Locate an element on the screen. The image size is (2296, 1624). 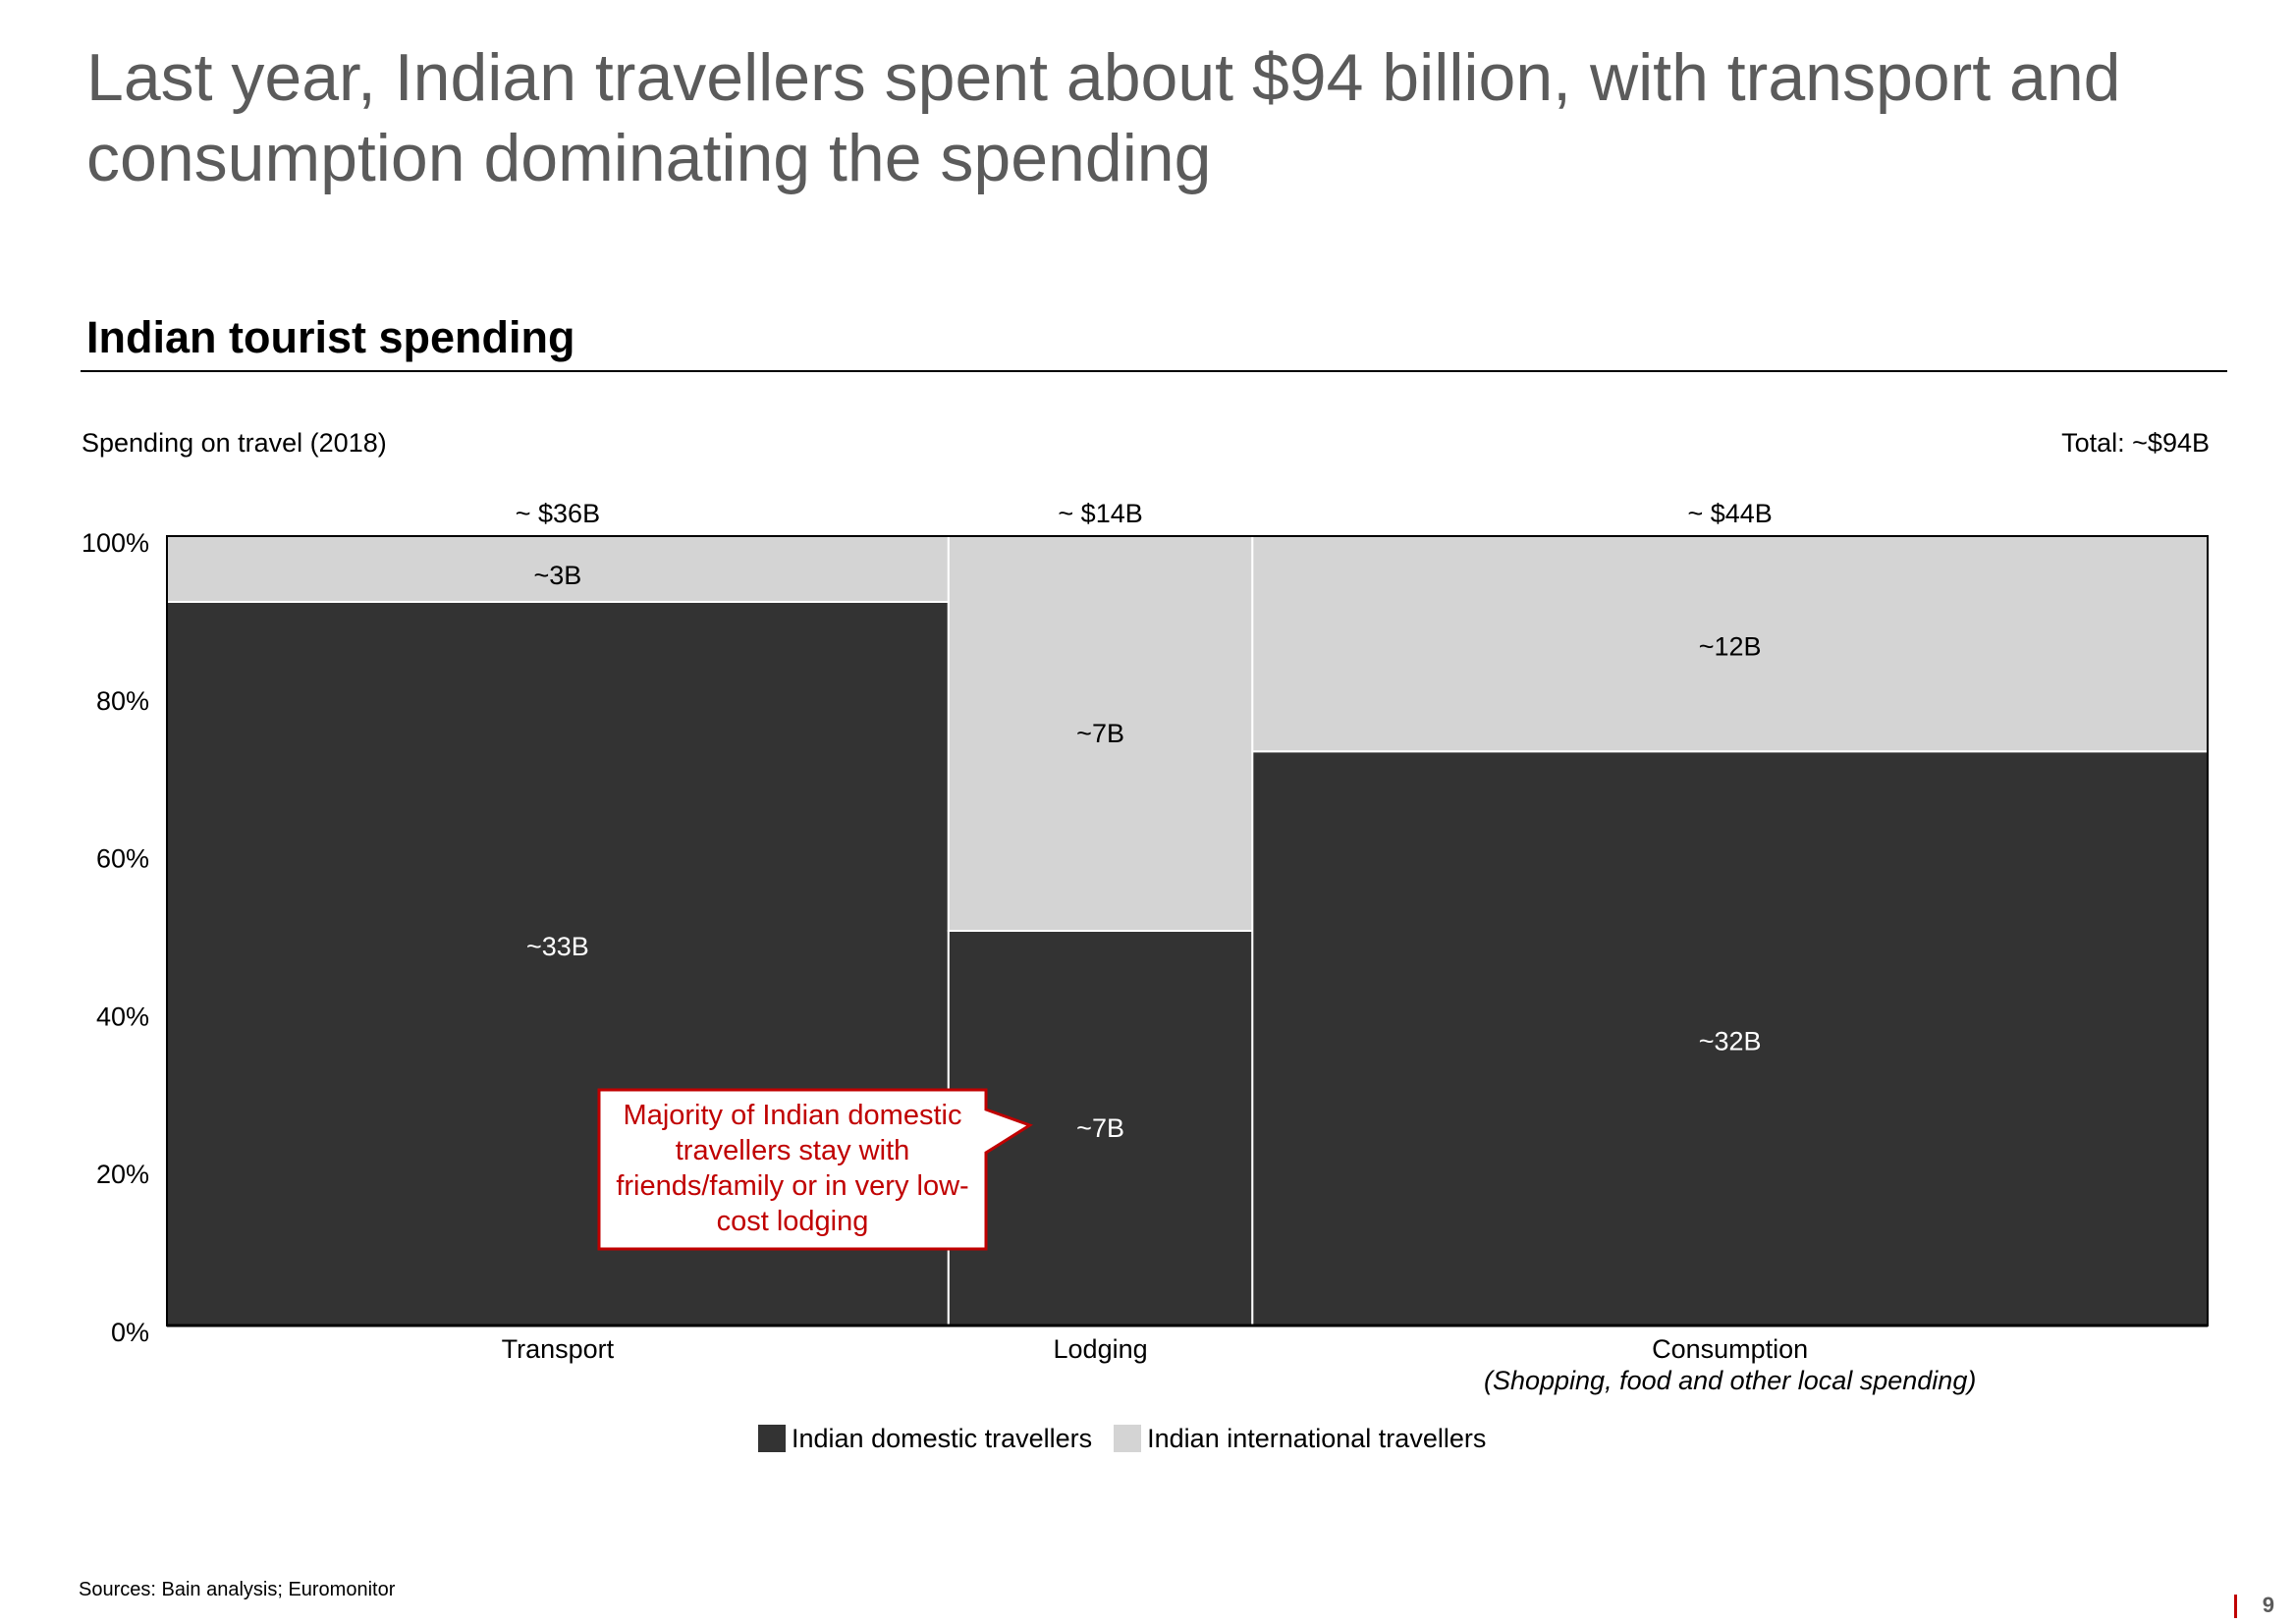
data-label-consumption-domestic: ~32B is located at coordinates (1730, 1041).